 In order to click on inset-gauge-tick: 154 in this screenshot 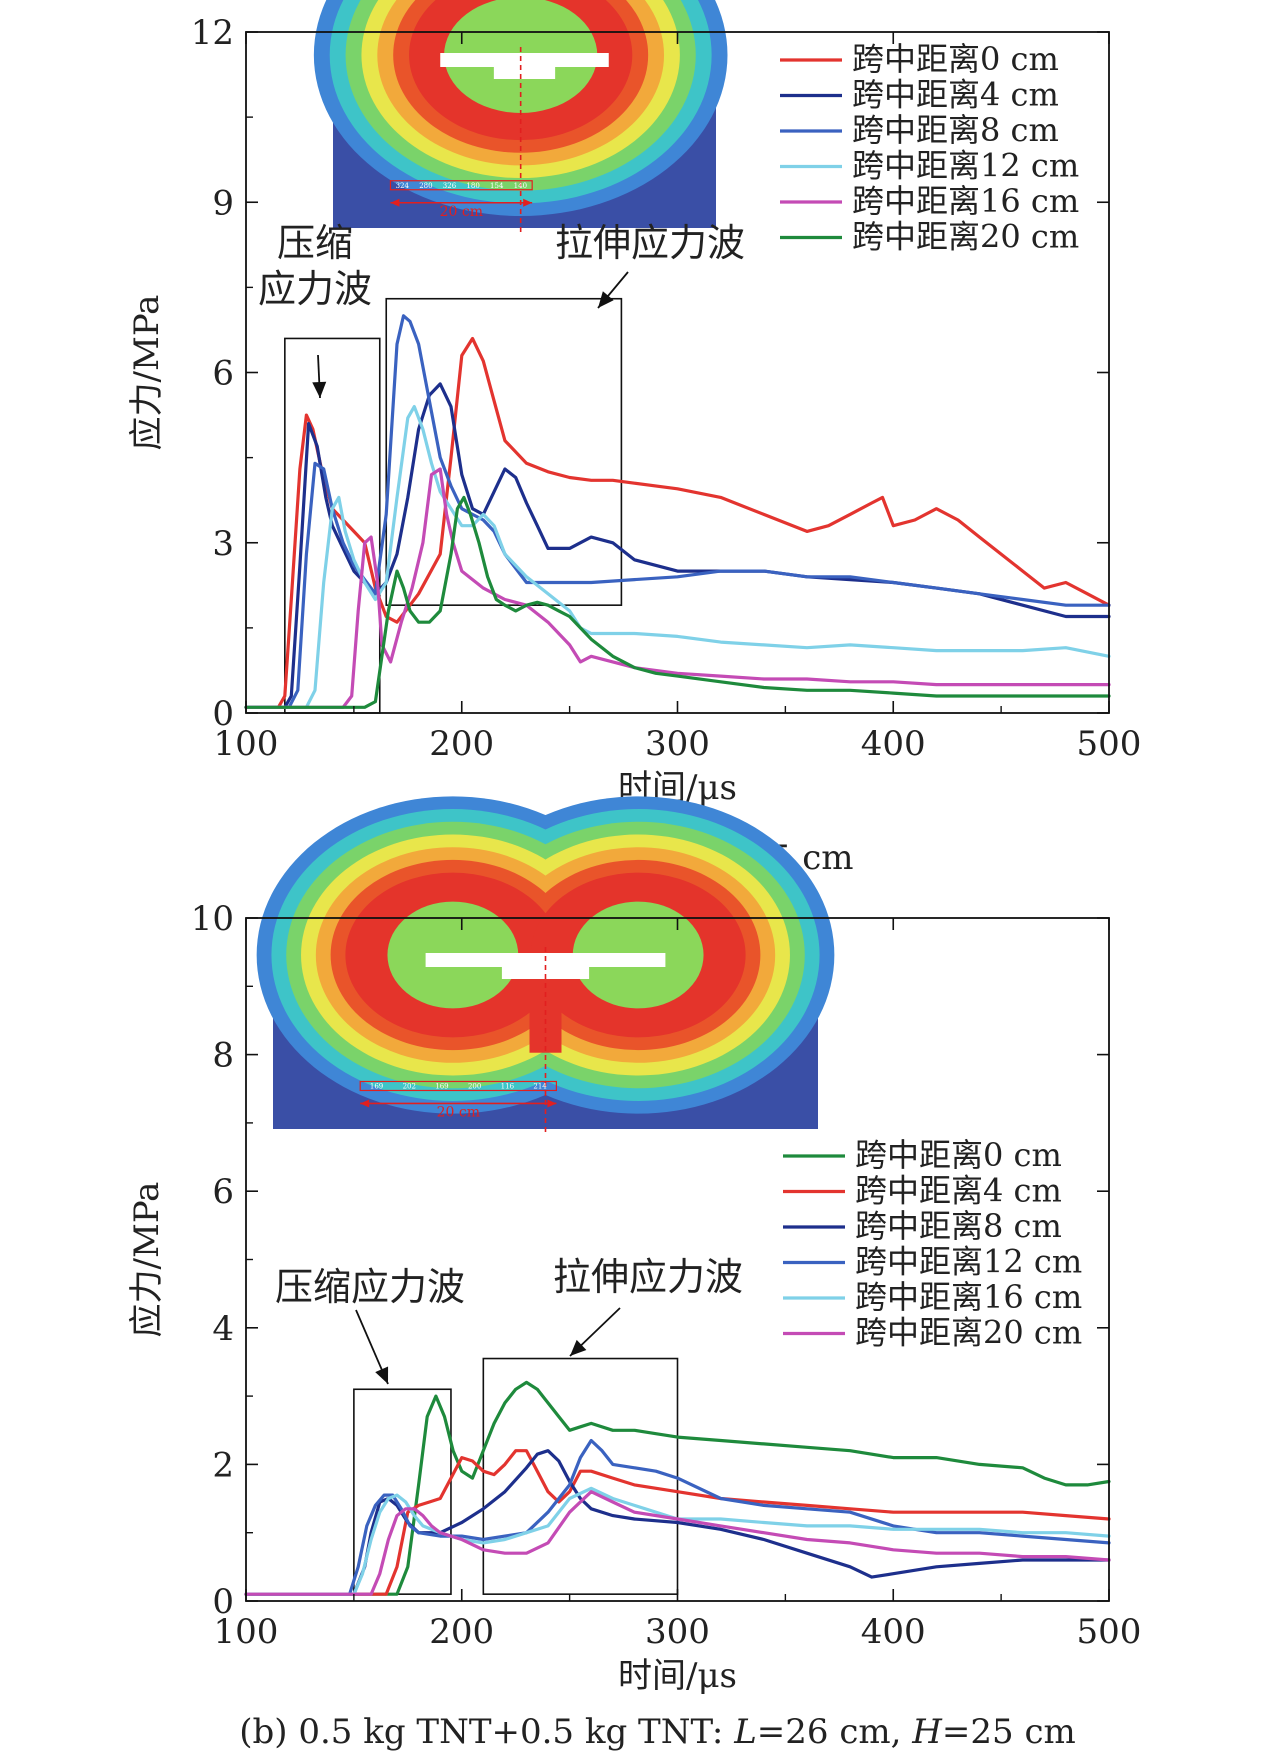, I will do `click(497, 186)`.